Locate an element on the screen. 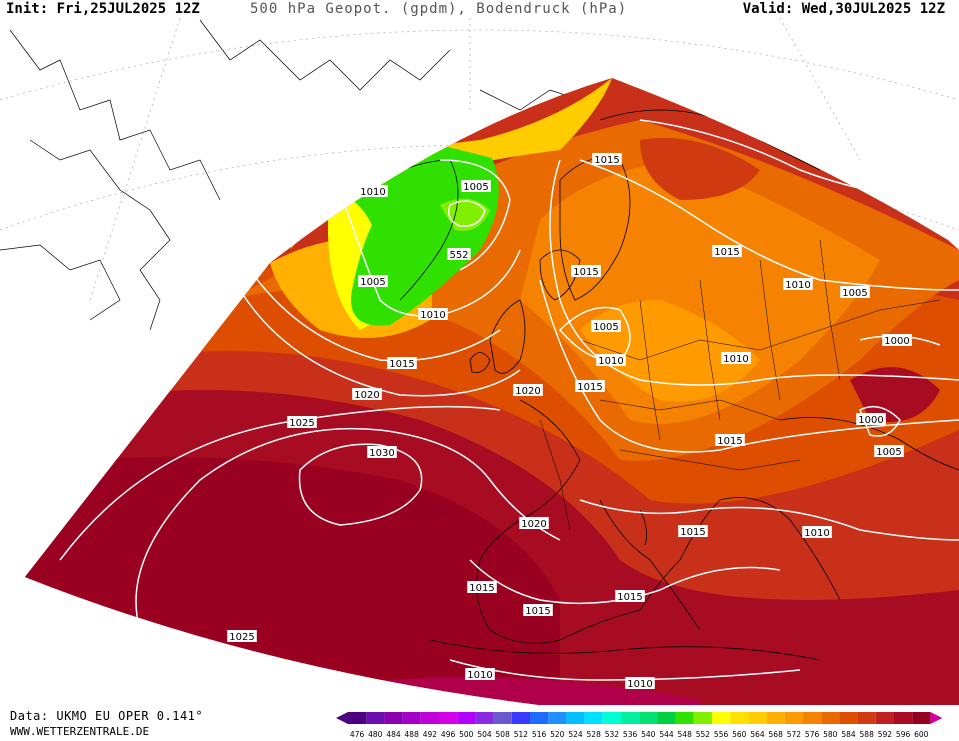 The width and height of the screenshot is (959, 741). legend-tick-label: 504 is located at coordinates (484, 734).